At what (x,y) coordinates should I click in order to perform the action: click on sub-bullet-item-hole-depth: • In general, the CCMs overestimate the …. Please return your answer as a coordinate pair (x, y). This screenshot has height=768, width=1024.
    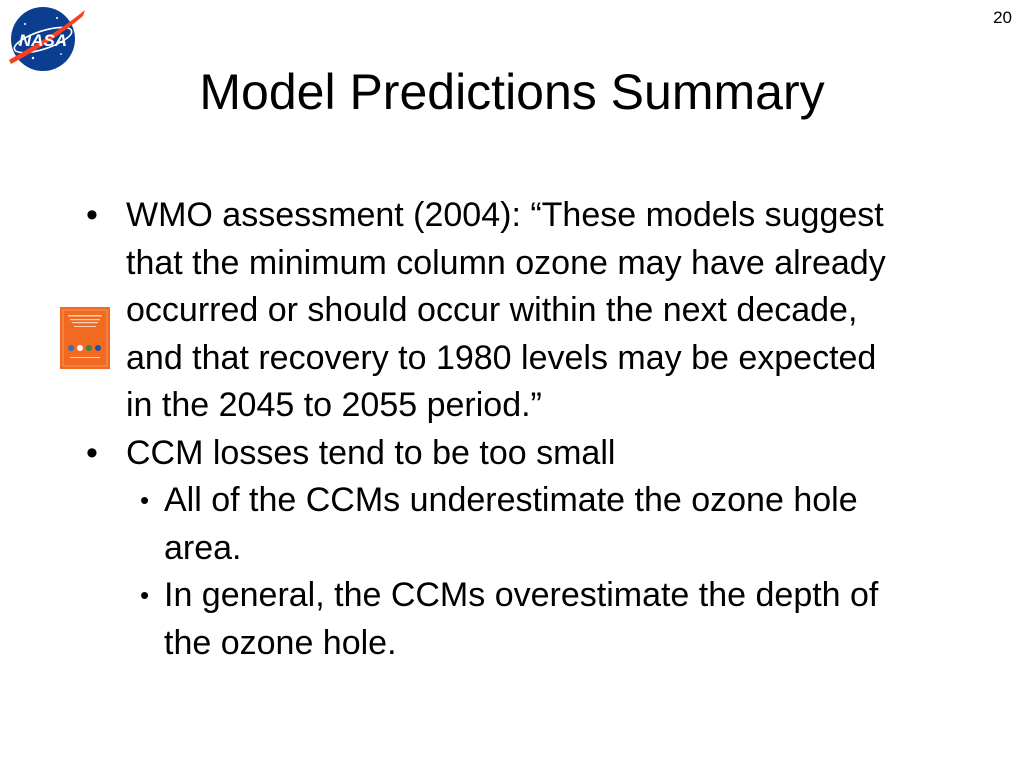
    Looking at the image, I should click on (497, 619).